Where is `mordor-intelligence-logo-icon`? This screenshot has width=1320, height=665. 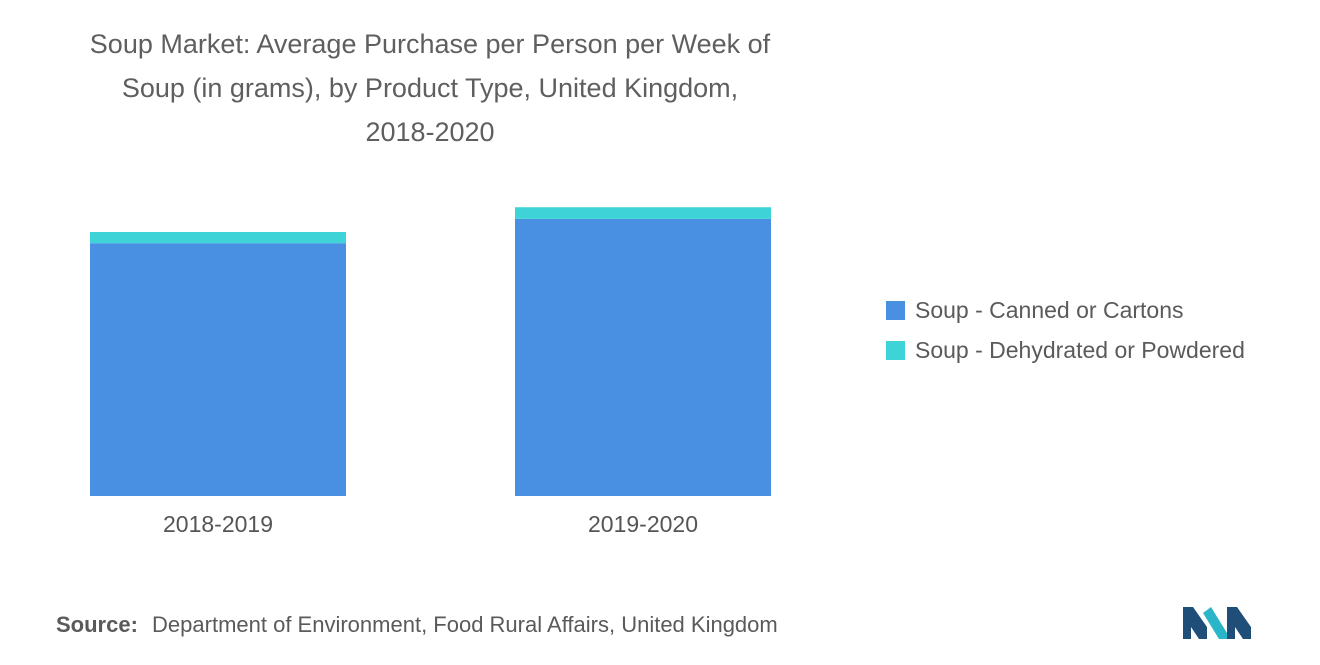 mordor-intelligence-logo-icon is located at coordinates (1217, 623).